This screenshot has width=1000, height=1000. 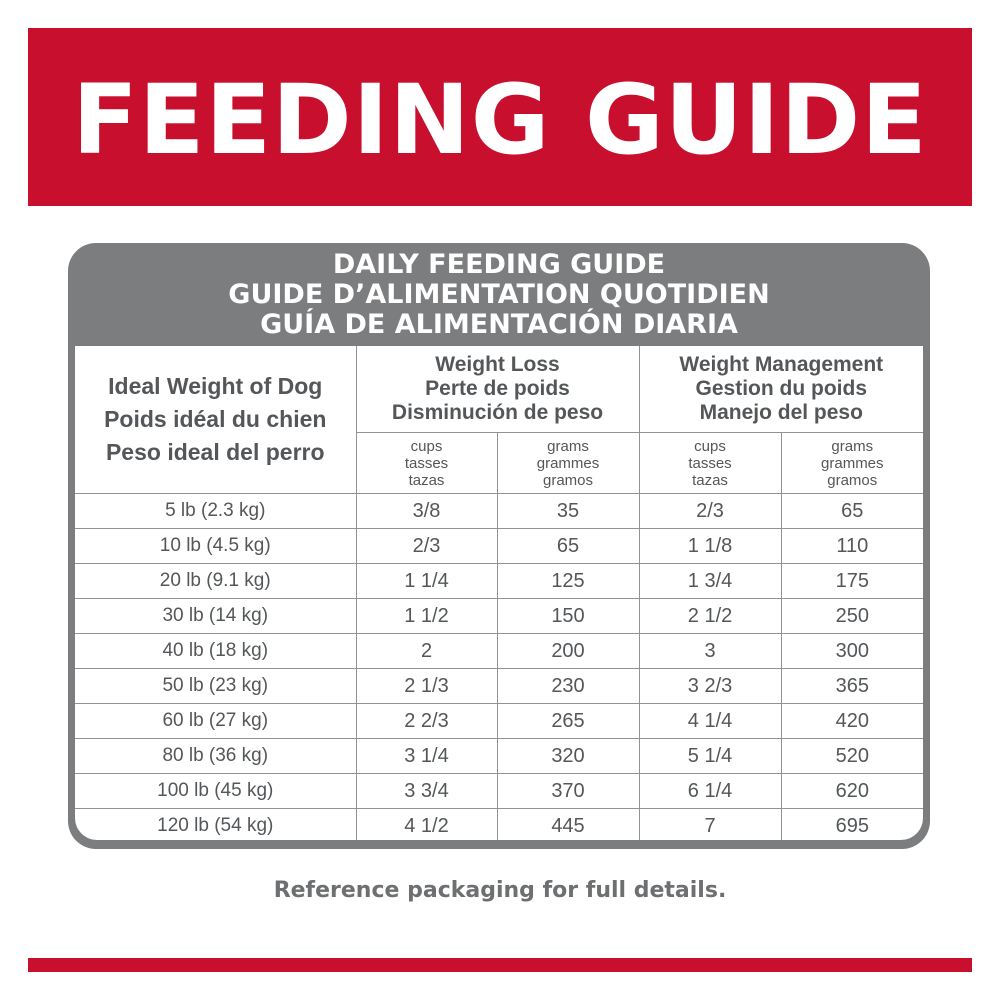 I want to click on grams-cell: 695, so click(x=851, y=824).